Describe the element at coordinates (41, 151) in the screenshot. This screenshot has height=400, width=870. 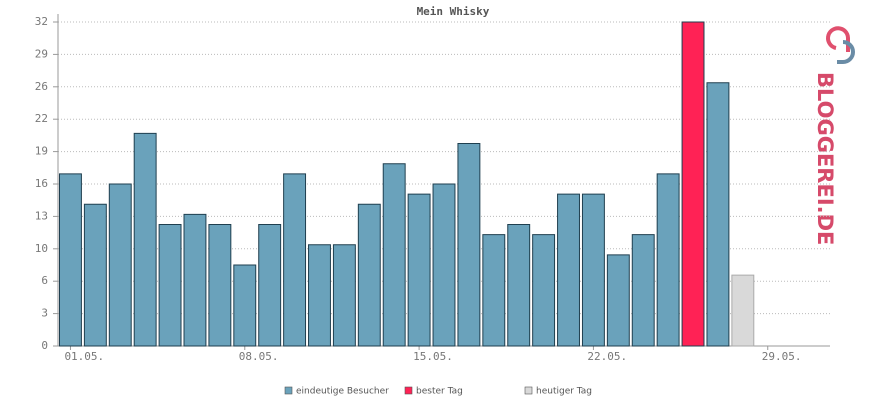
I see `y-tick-label: 19` at that location.